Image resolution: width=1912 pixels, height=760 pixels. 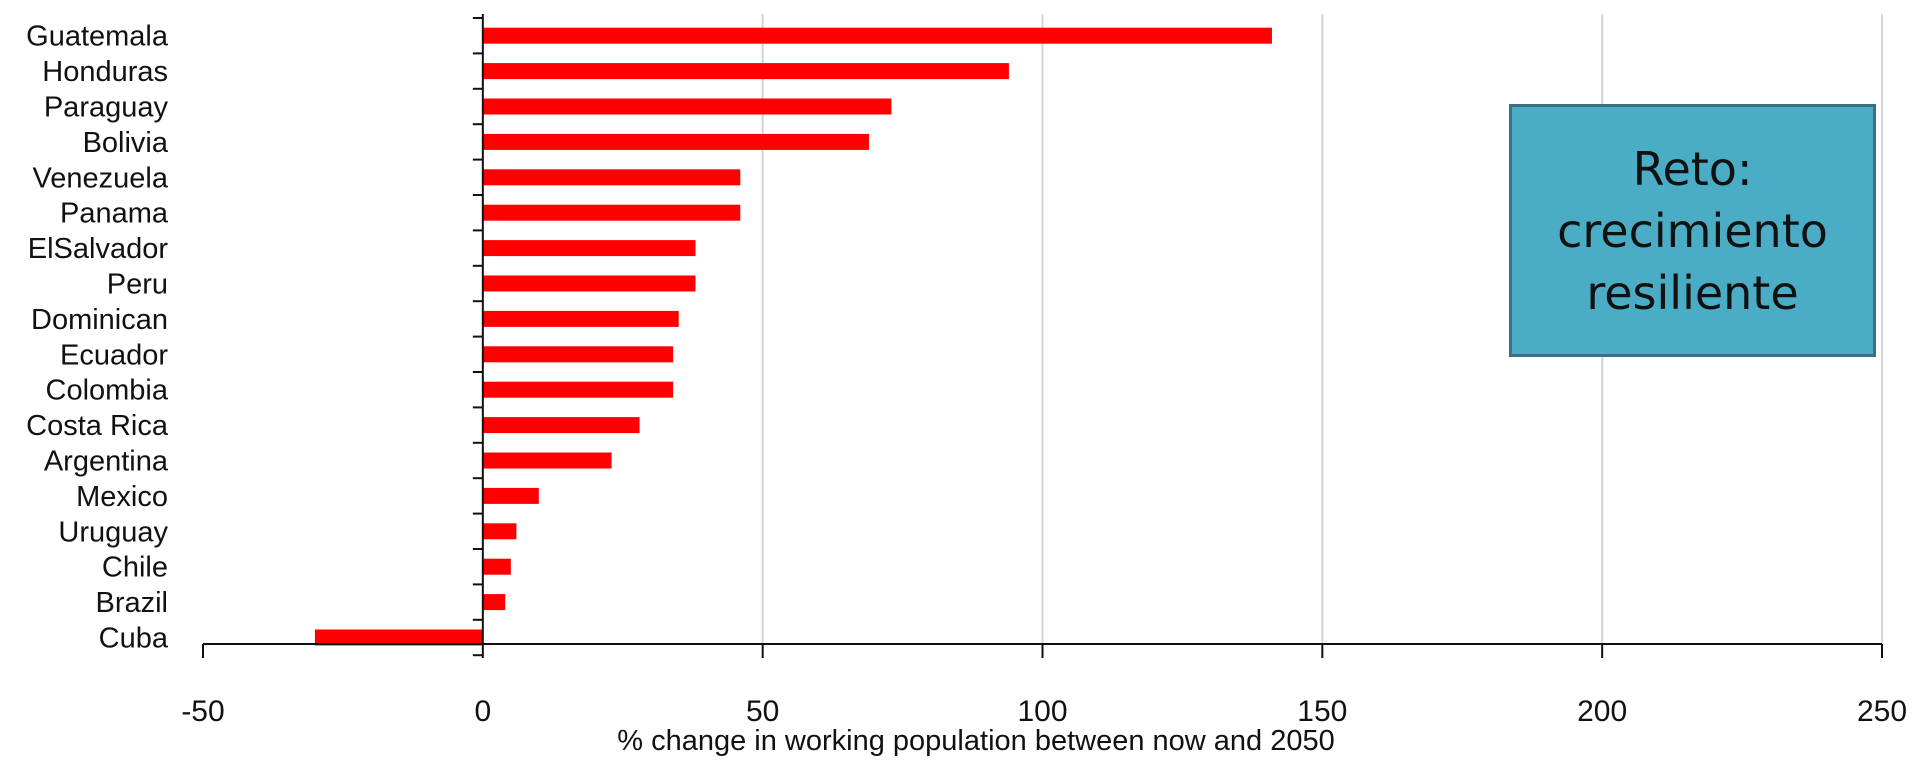 I want to click on category-label: Venezuela, so click(x=101, y=178).